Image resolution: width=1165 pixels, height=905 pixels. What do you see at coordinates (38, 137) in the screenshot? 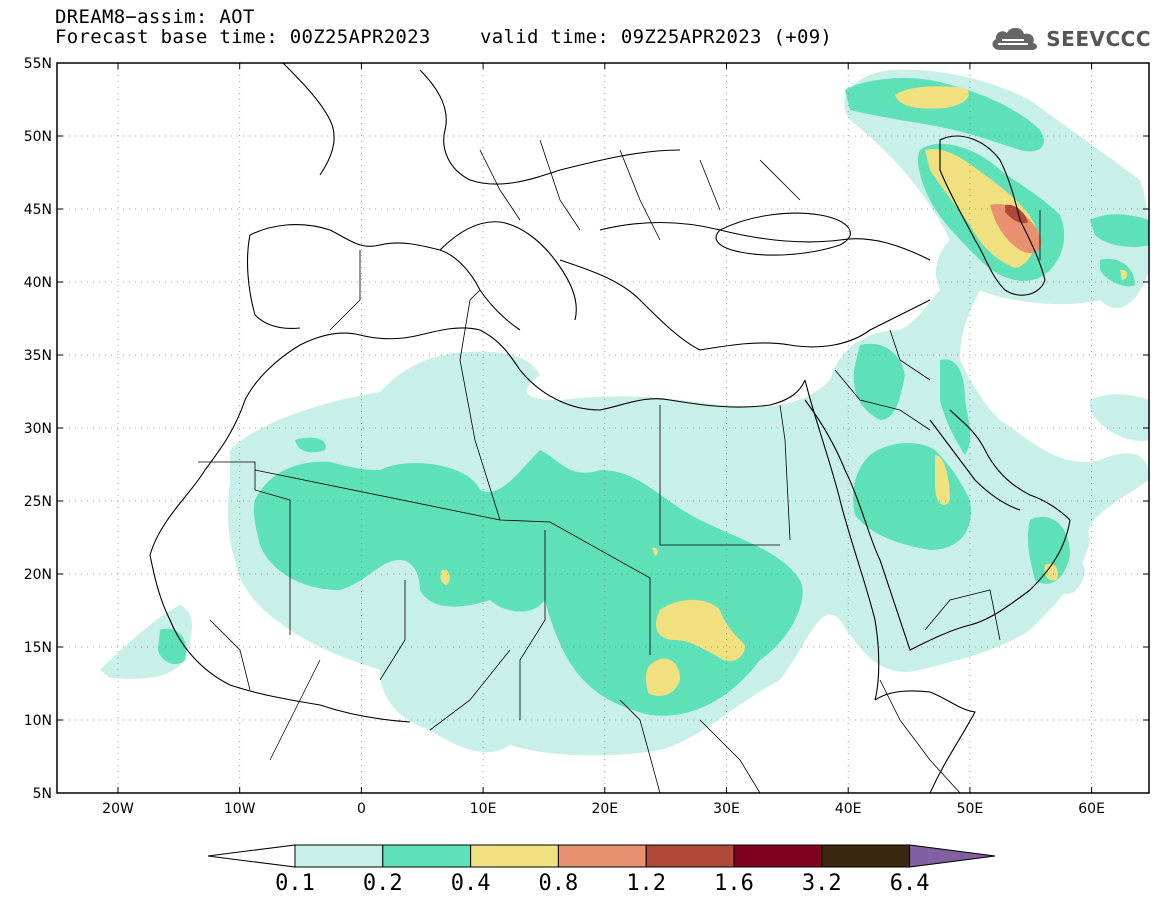
I see `lat-label: 50N` at bounding box center [38, 137].